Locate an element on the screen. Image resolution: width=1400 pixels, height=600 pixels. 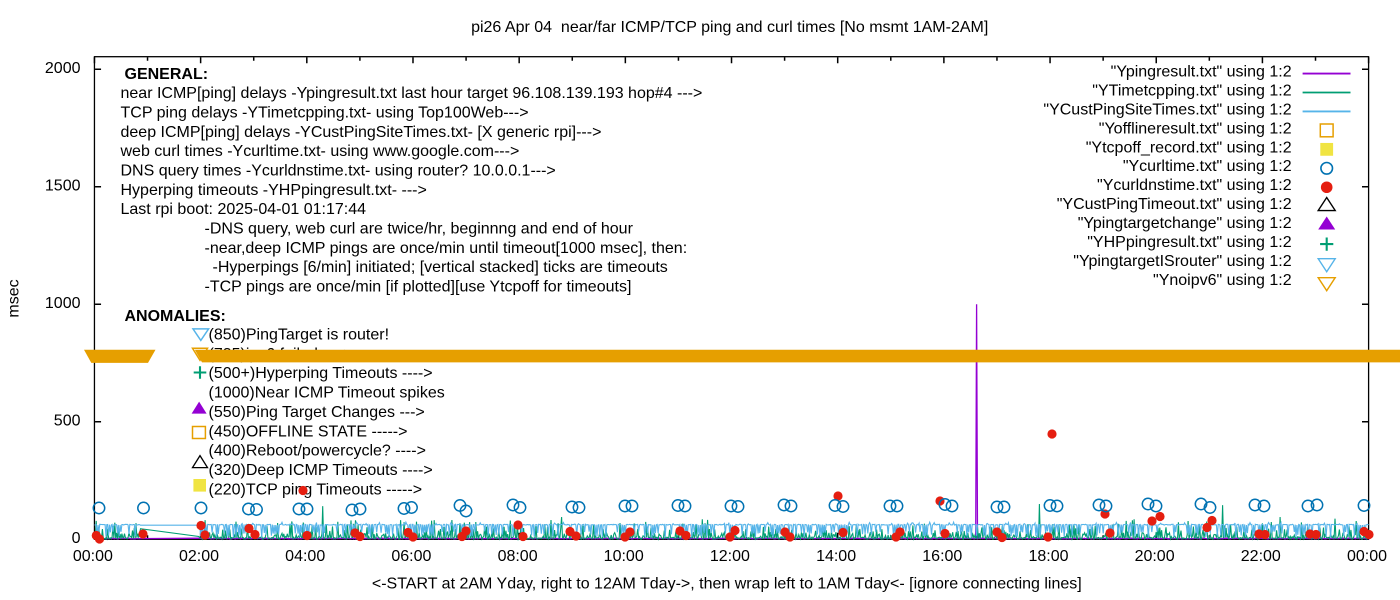
svg-text: msec is located at coordinates (13, 298).